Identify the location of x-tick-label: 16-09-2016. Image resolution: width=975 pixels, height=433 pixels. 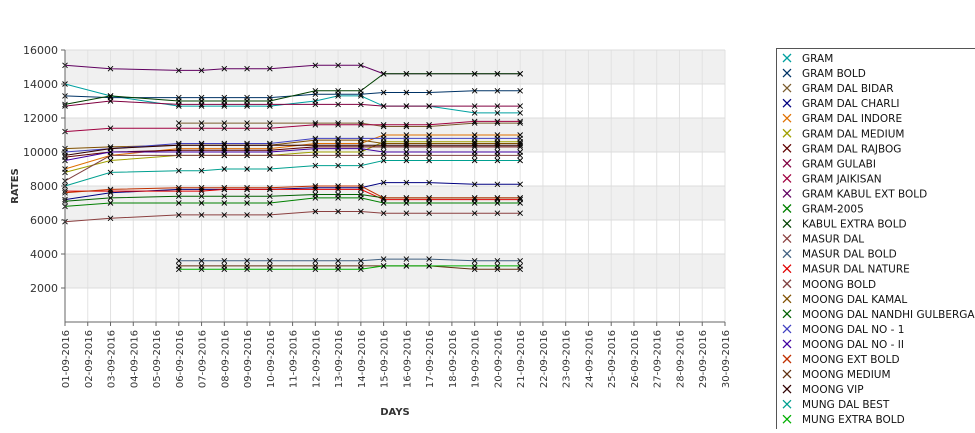
(407, 359).